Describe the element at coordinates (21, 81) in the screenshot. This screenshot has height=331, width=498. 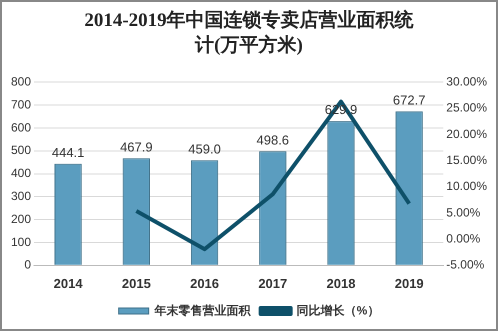
I see `y-tick-label: 800` at that location.